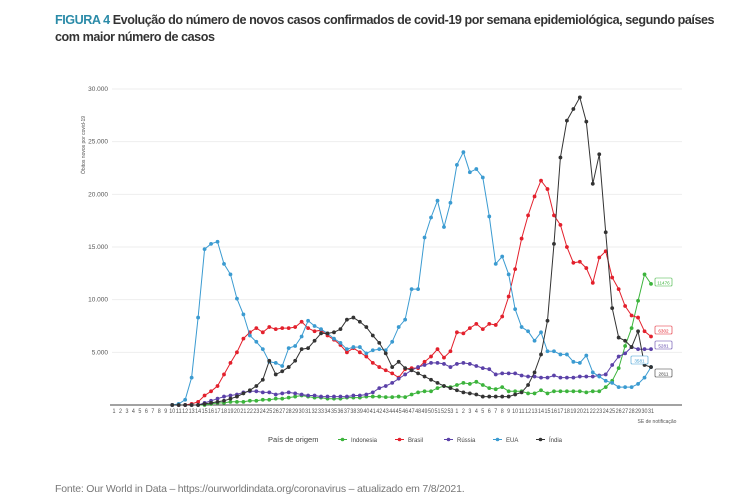 The height and width of the screenshot is (503, 754). What do you see at coordinates (483, 412) in the screenshot?
I see `x-tick-label: 5` at bounding box center [483, 412].